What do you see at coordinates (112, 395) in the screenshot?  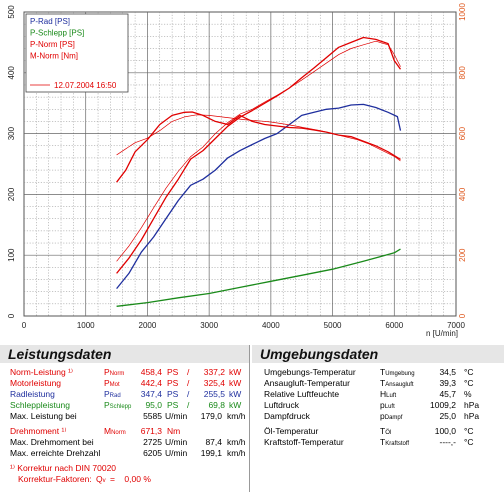 I see `power-row-symbol: PRad` at bounding box center [112, 395].